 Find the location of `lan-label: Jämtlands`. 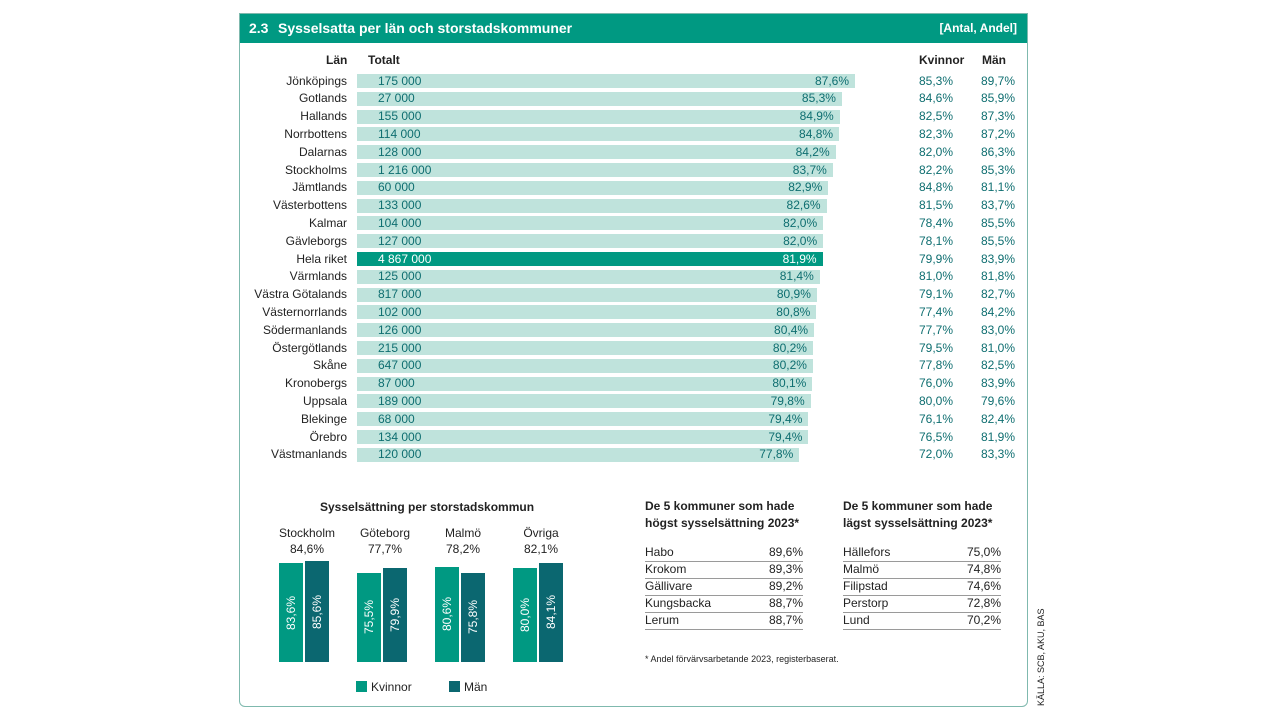

lan-label: Jämtlands is located at coordinates (319, 187).